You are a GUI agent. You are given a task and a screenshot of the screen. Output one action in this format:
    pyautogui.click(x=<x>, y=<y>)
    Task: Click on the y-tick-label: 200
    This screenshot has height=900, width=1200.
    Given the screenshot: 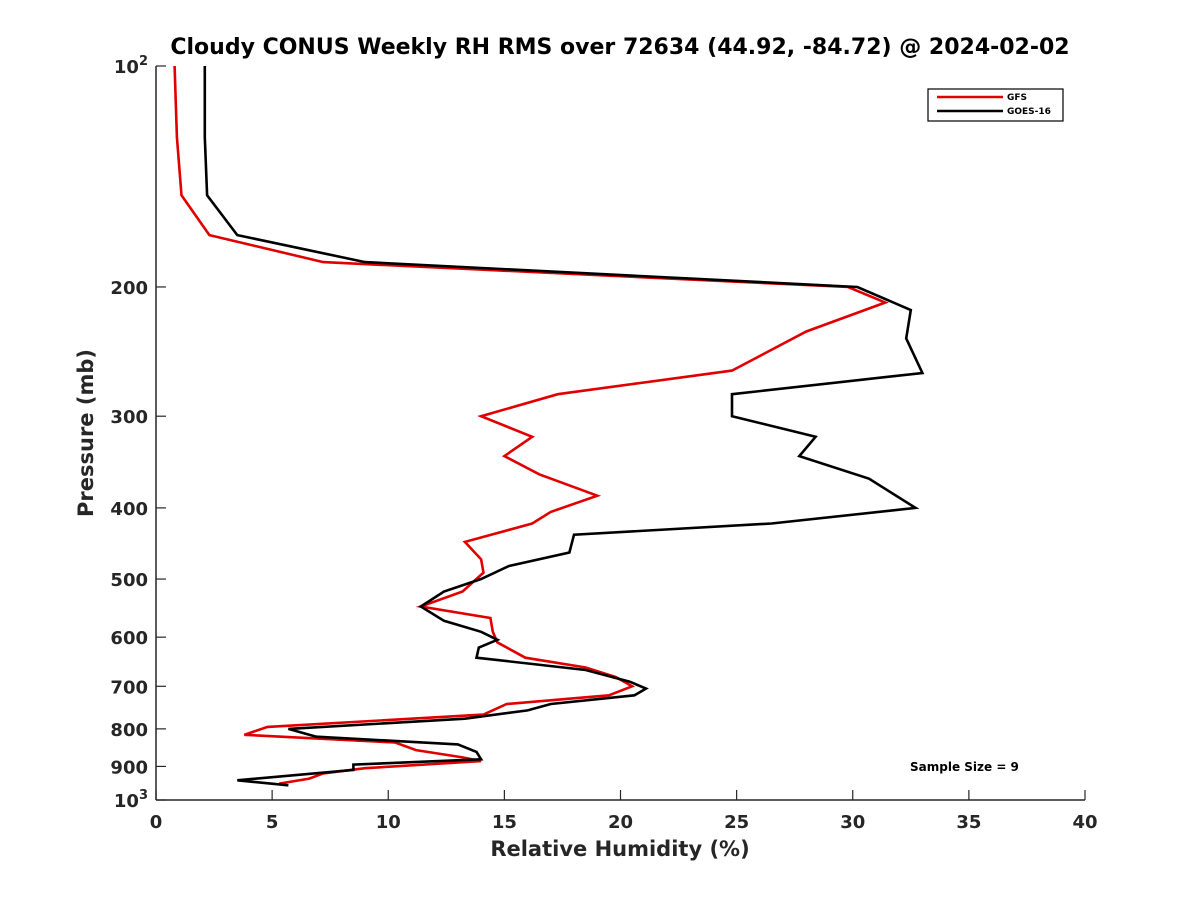 What is the action you would take?
    pyautogui.click(x=129, y=288)
    